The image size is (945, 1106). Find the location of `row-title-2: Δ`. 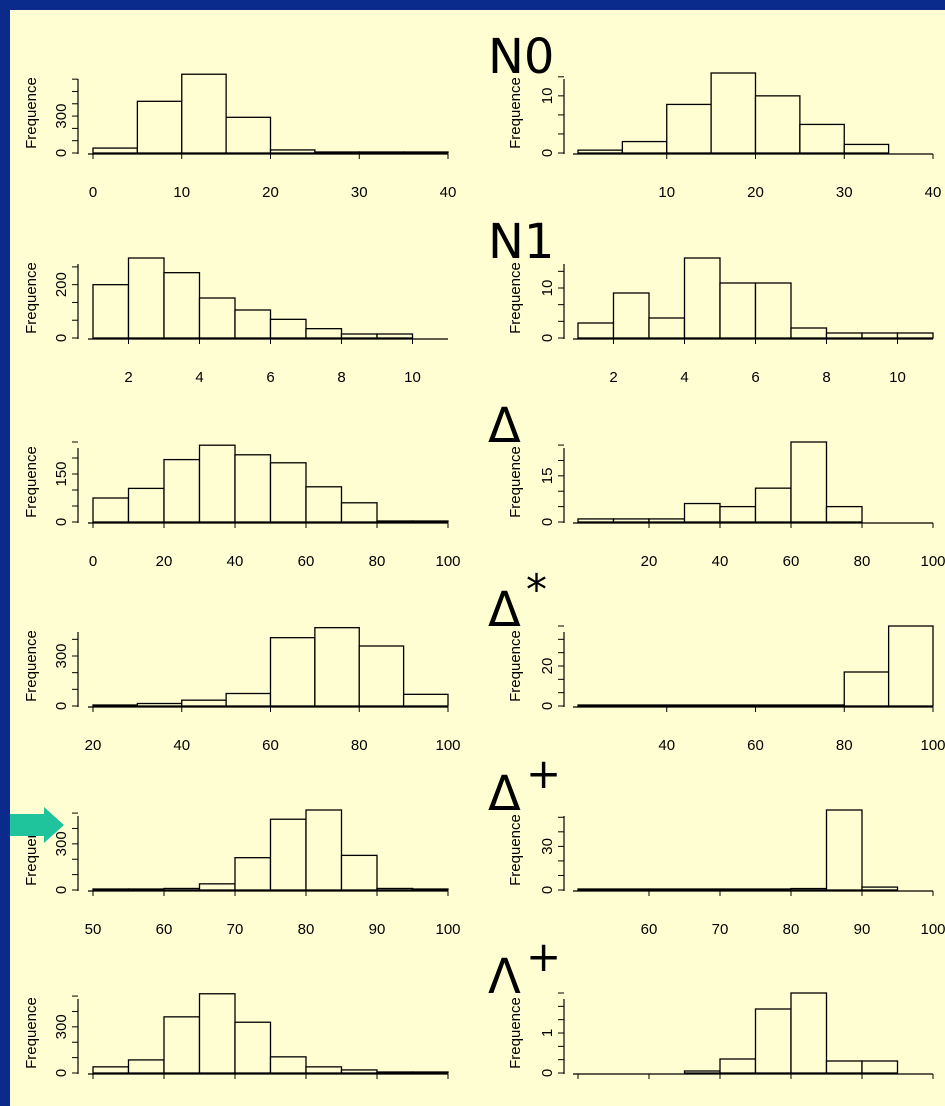

row-title-2: Δ is located at coordinates (504, 426).